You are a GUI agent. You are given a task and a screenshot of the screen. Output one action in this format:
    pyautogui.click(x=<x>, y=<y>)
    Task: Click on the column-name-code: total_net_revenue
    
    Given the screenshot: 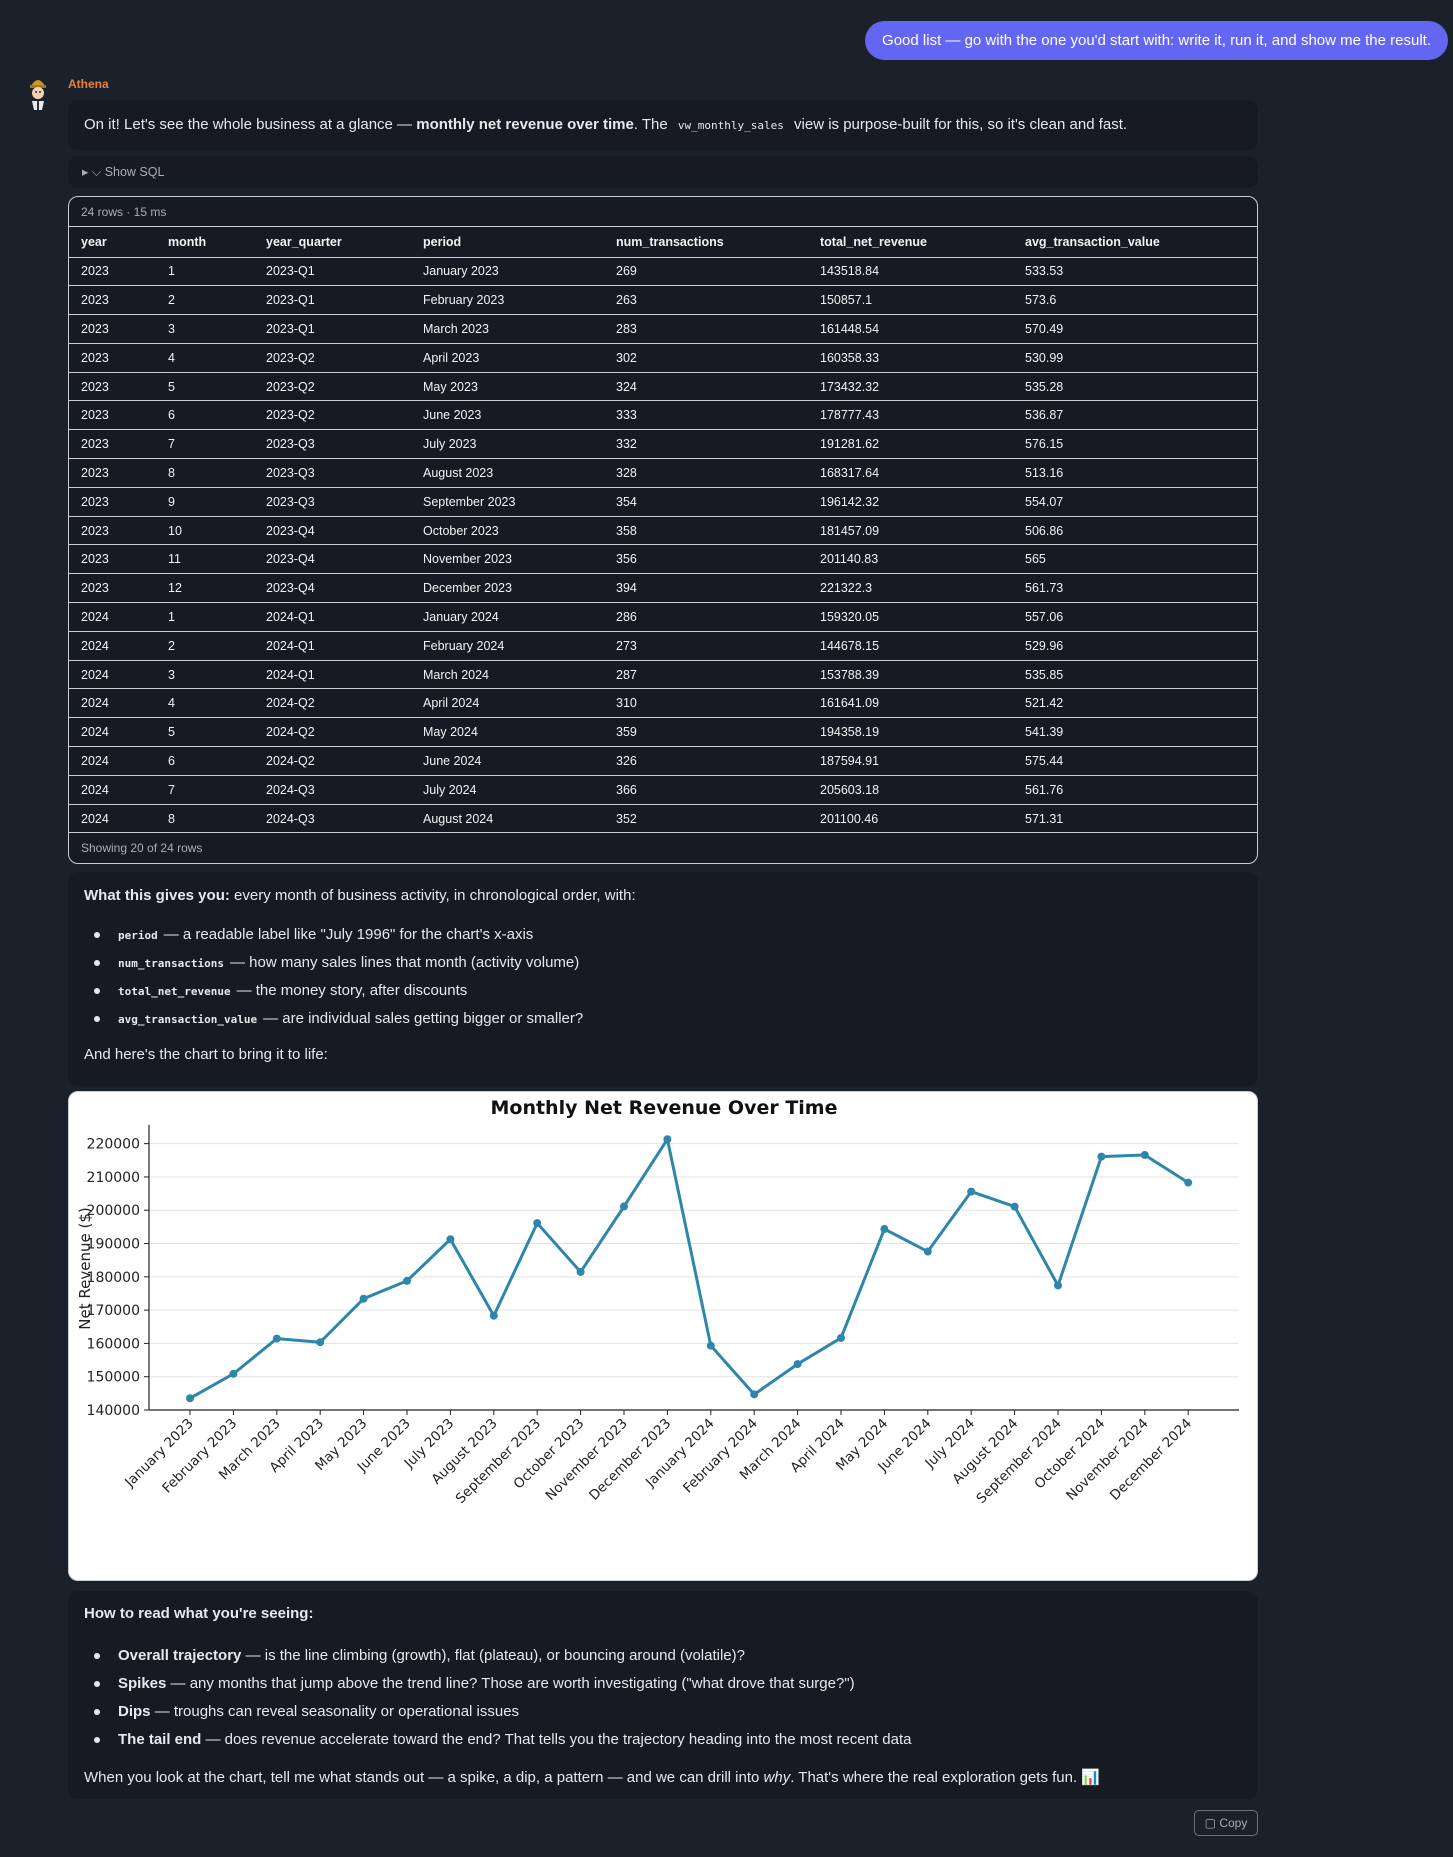 What is the action you would take?
    pyautogui.click(x=174, y=991)
    